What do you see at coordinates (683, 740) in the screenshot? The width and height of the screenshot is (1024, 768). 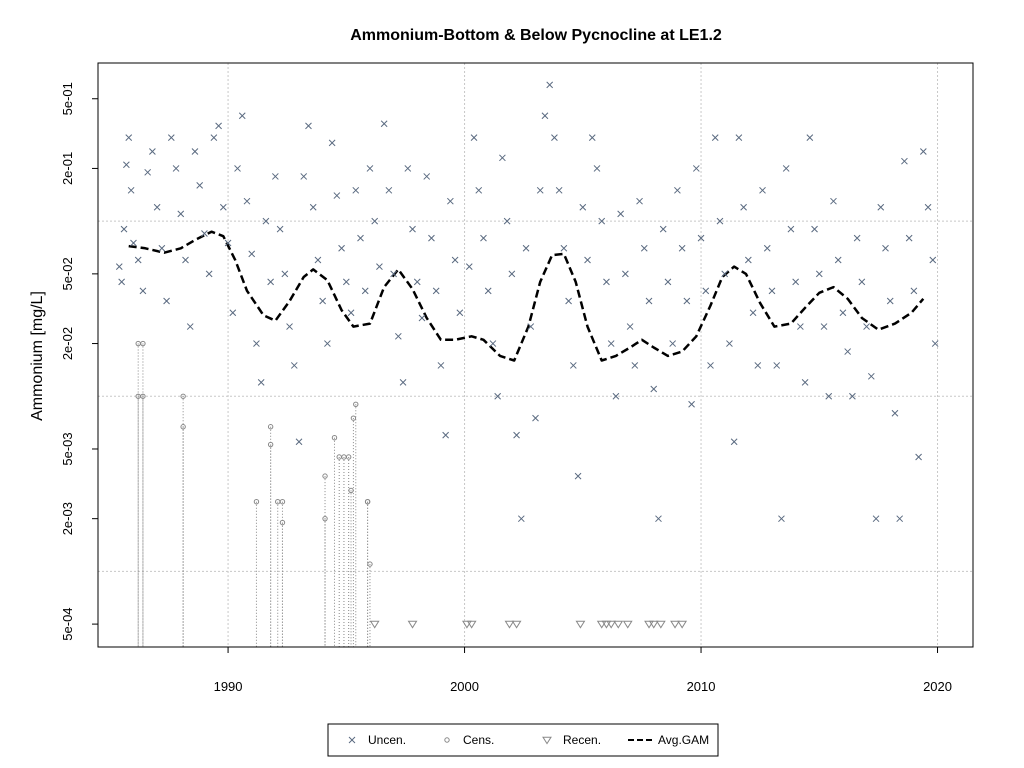 I see `legend-label: Avg.GAM` at bounding box center [683, 740].